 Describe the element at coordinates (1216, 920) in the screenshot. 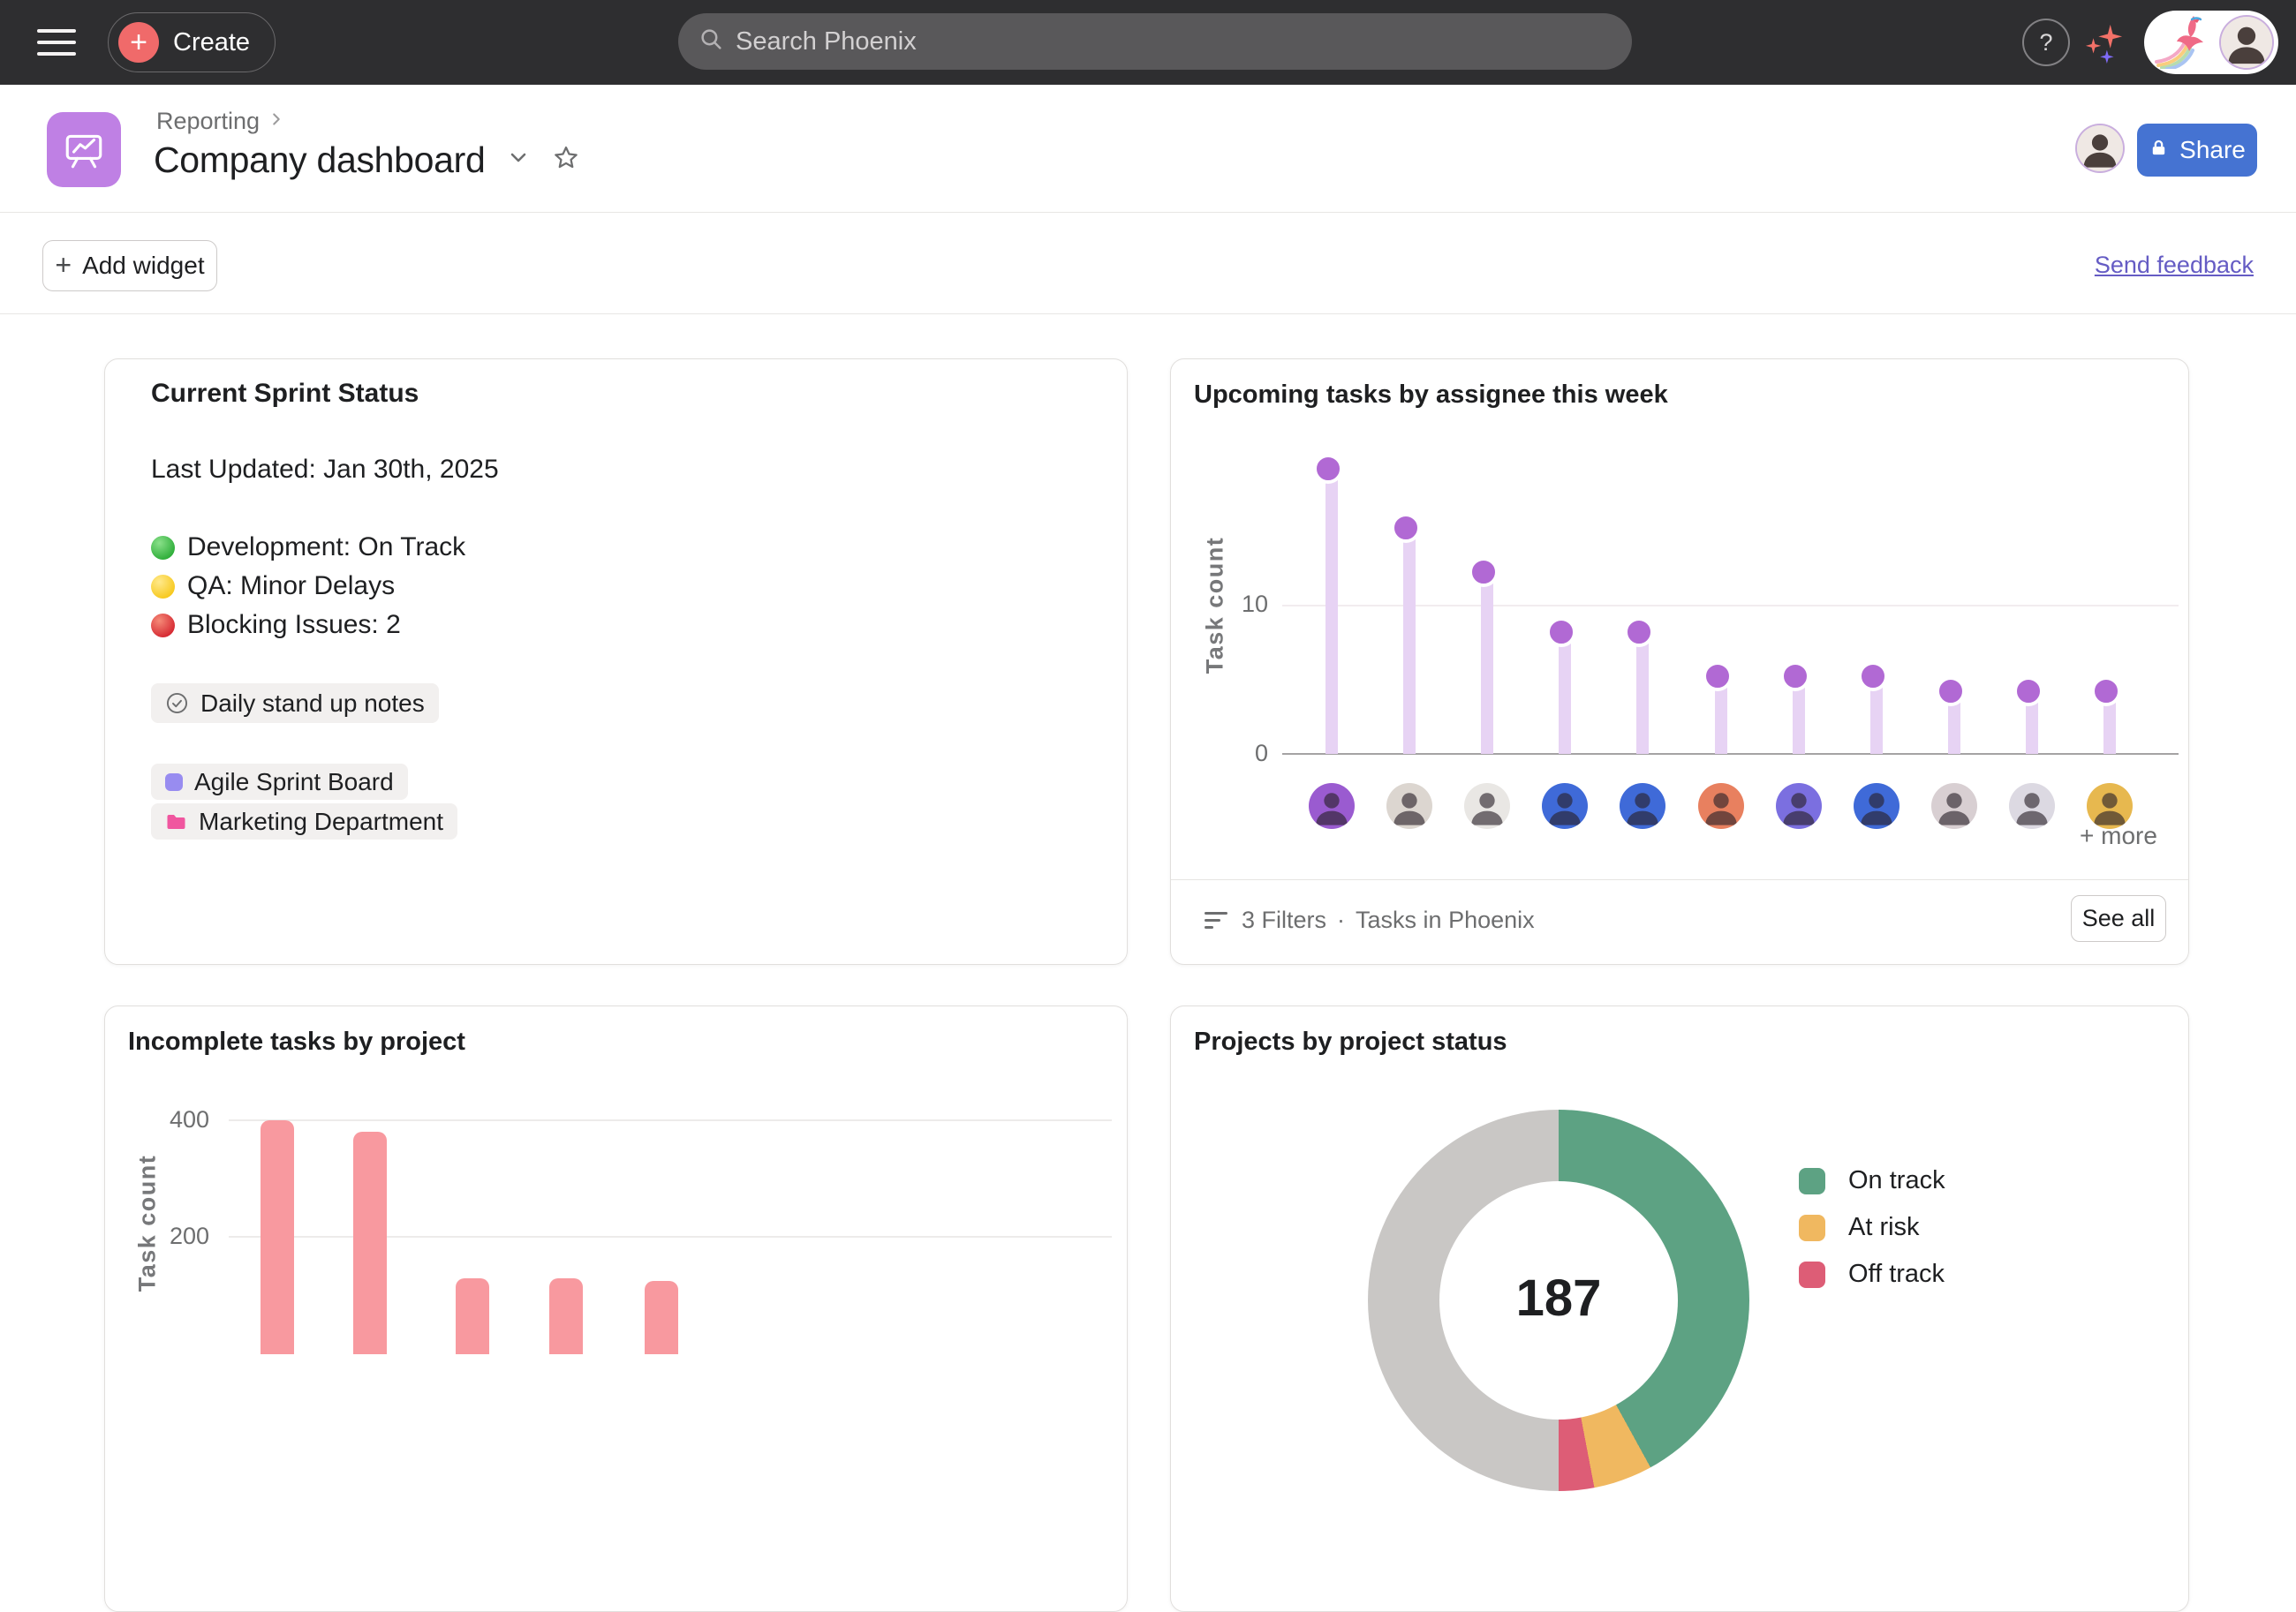

I see `filter-icon` at that location.